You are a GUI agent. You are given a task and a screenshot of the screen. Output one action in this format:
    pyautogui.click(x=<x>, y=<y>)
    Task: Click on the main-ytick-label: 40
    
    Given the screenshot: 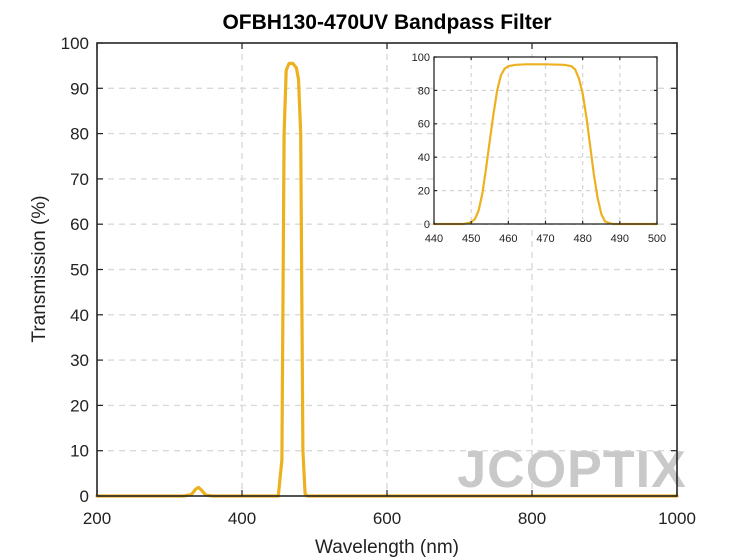 What is the action you would take?
    pyautogui.click(x=79, y=315)
    